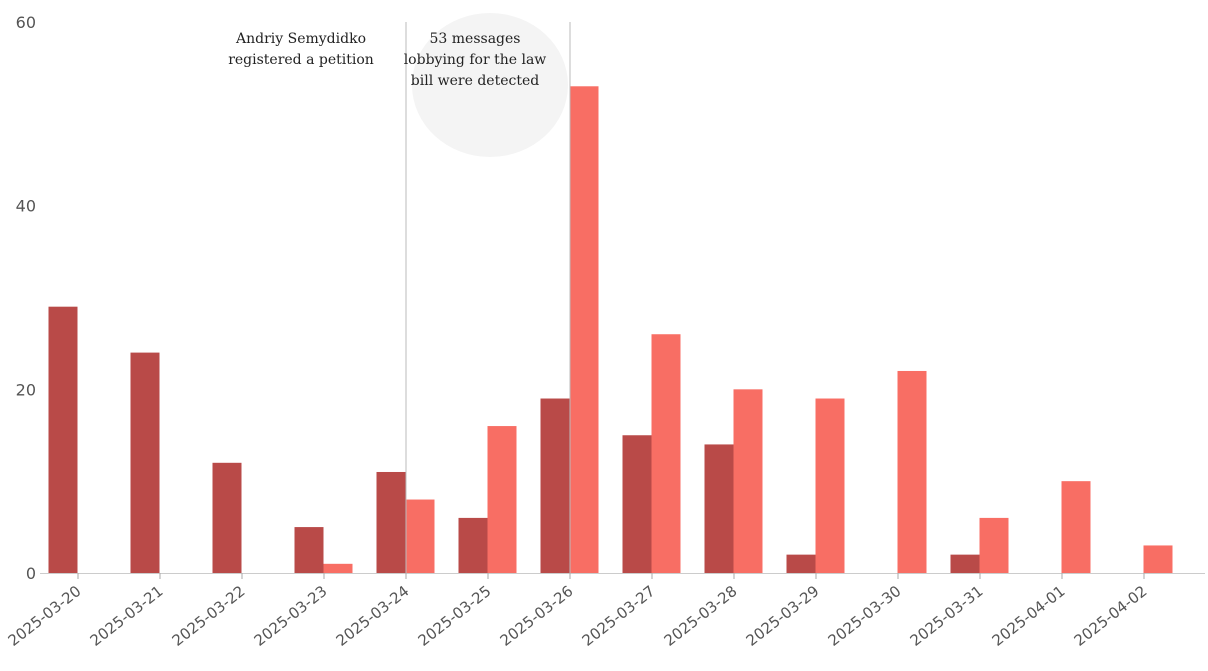  I want to click on x-tick-label: 2025-03-29, so click(783, 616).